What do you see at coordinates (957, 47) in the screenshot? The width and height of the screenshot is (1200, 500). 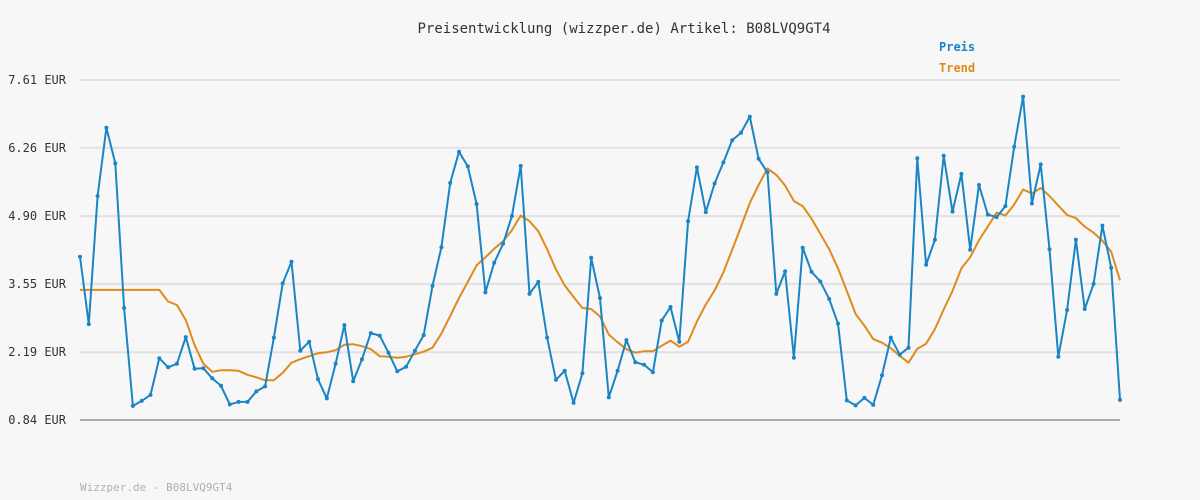 I see `legend-entry-preis: Preis` at bounding box center [957, 47].